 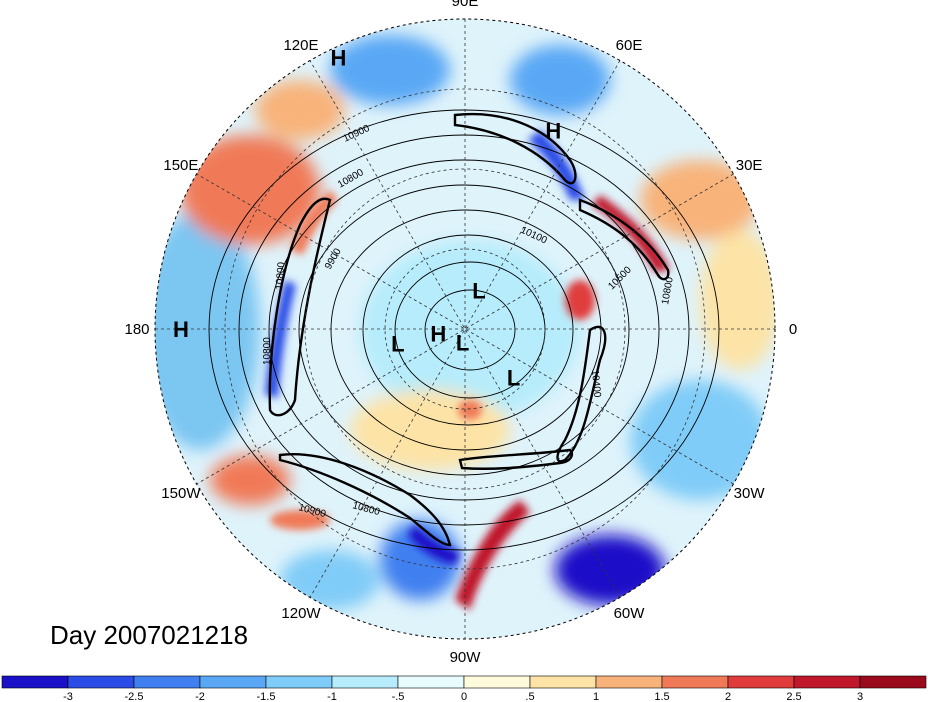 I want to click on colorbar-tick-label: -2, so click(x=200, y=696).